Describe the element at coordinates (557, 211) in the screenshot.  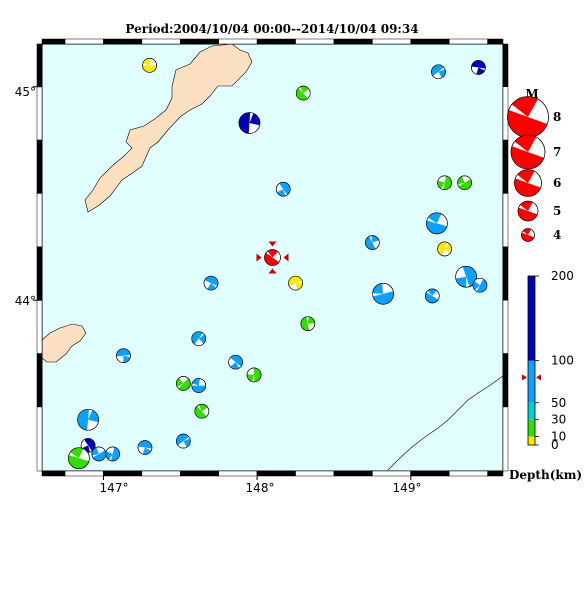
I see `magnitude-legend-label: 5` at that location.